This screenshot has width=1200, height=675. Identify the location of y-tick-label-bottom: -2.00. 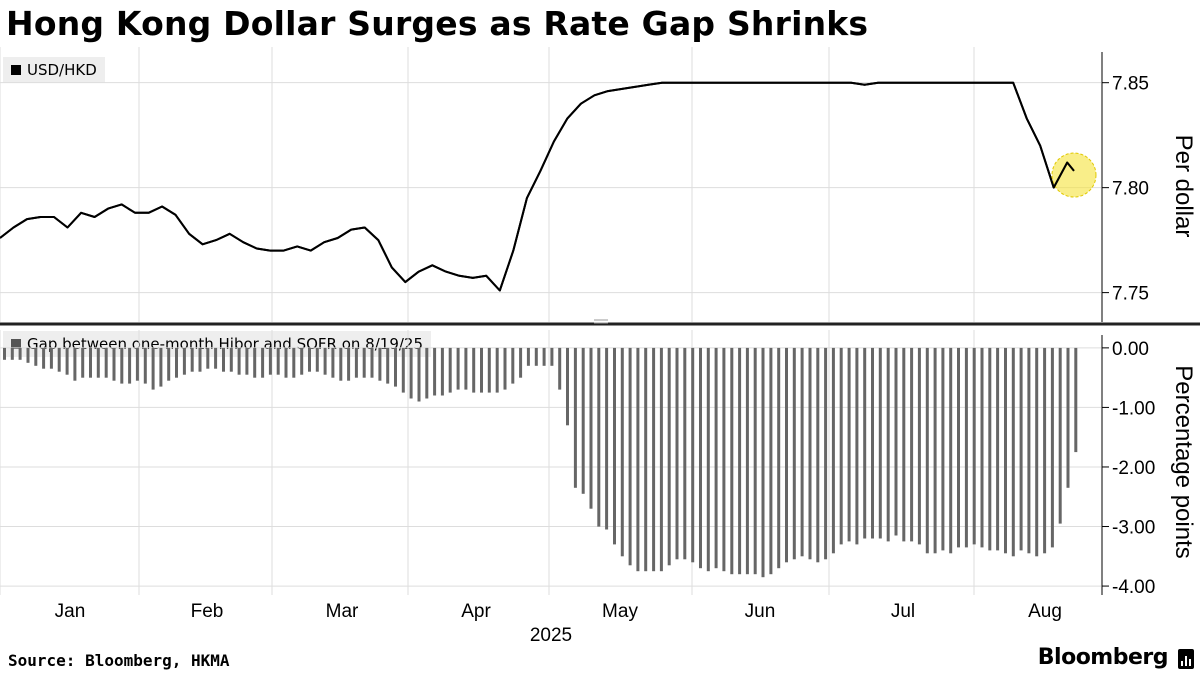
(1133, 468).